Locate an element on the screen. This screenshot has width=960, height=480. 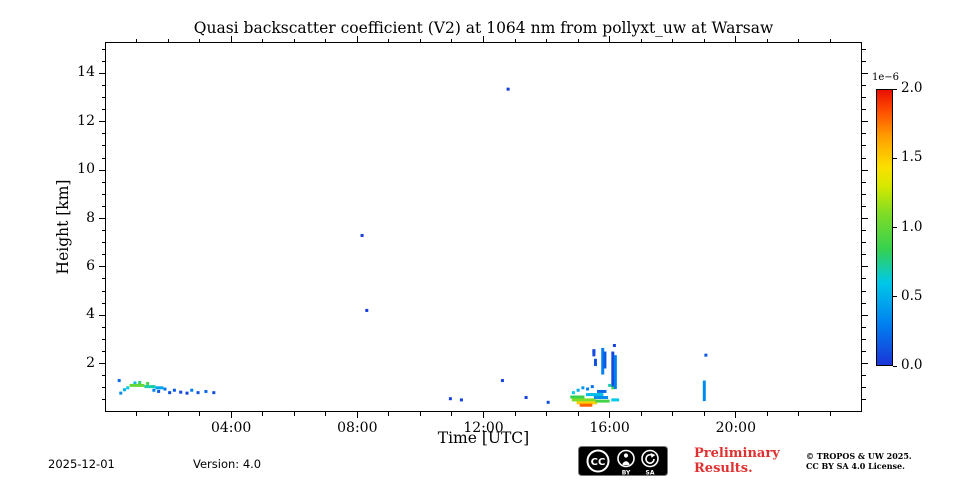
y-tick-label: 4 is located at coordinates (90, 314).